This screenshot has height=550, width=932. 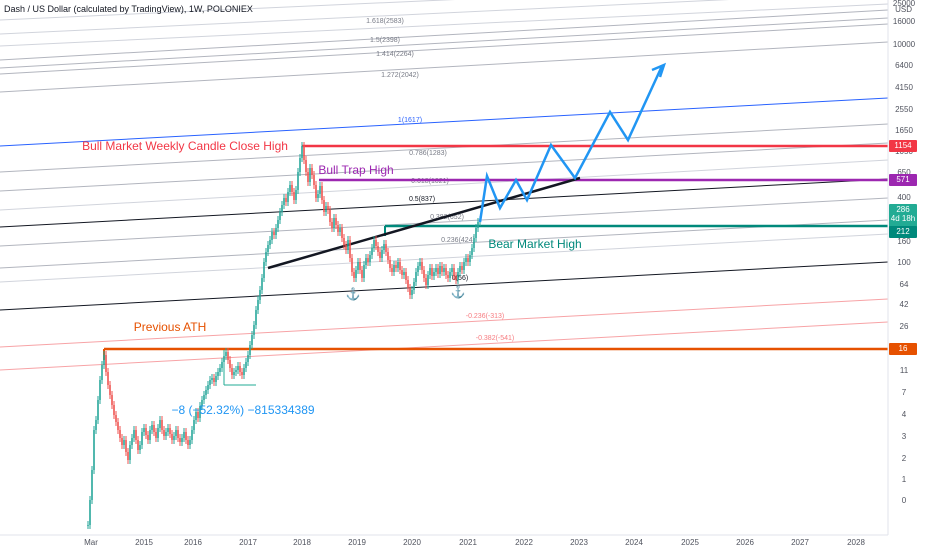 What do you see at coordinates (904, 262) in the screenshot?
I see `y-tick-label: 100` at bounding box center [904, 262].